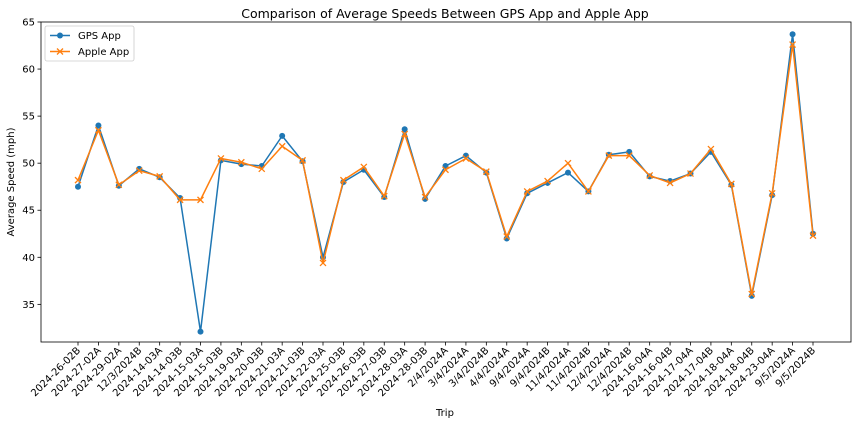  I want to click on x-axis-label: Trip, so click(444, 413).